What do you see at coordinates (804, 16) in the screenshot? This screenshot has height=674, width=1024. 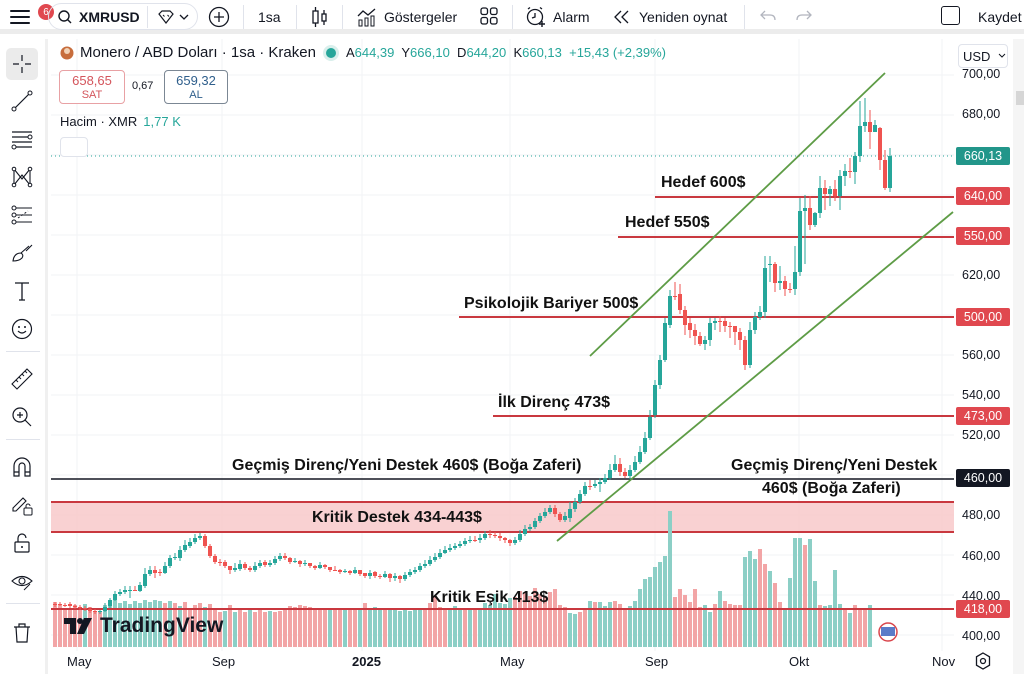 I see `redo-icon` at bounding box center [804, 16].